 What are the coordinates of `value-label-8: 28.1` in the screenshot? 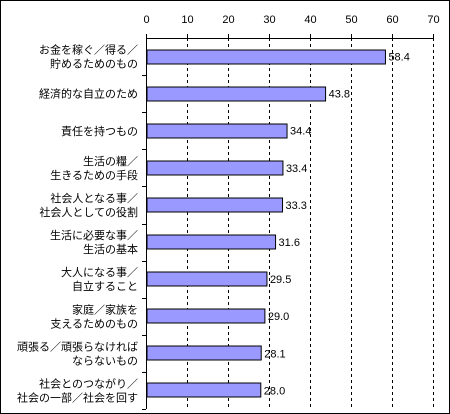 It's located at (274, 354).